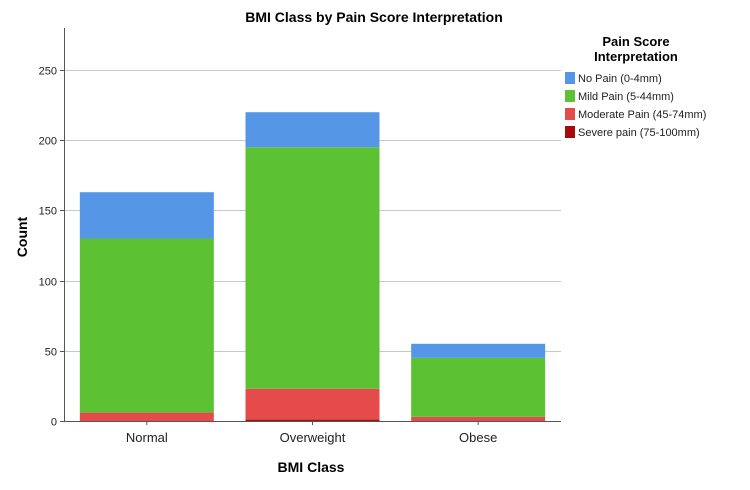  Describe the element at coordinates (54, 423) in the screenshot. I see `y-tick-label-0: 0` at that location.